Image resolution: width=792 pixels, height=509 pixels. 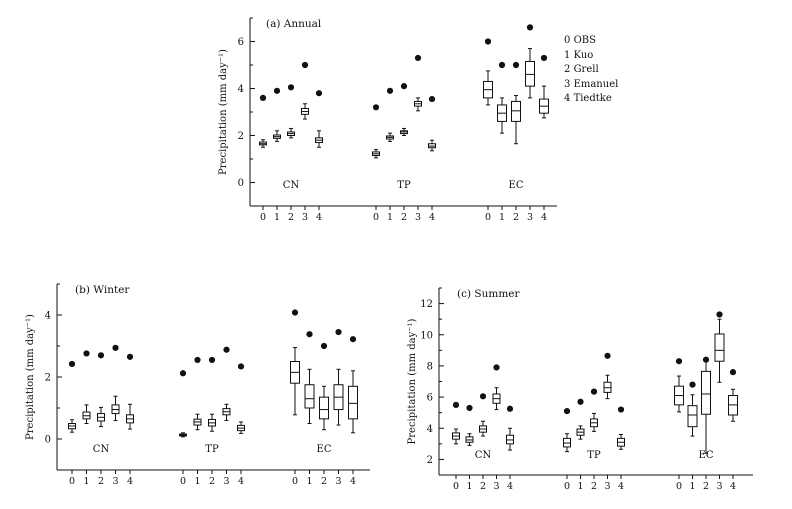 I want to click on panel-title: (c) Summer, so click(x=488, y=294).